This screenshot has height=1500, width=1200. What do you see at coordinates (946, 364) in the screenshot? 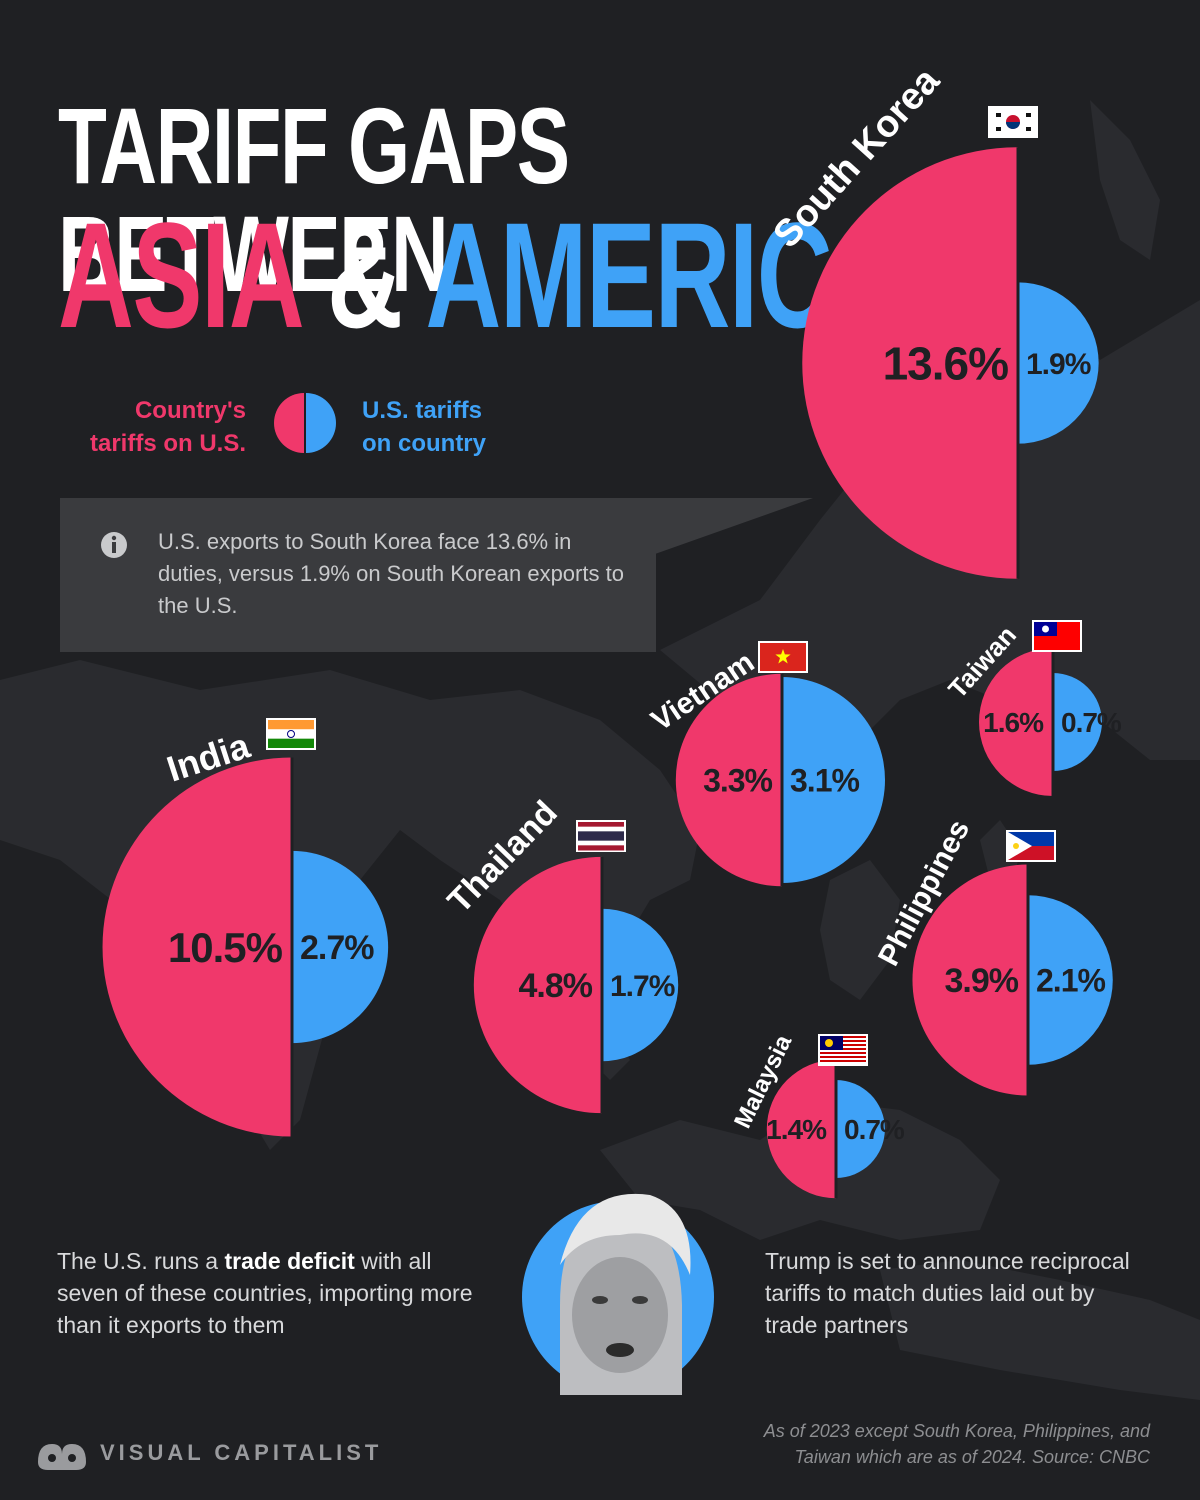
I see `south-korea-country-tariff-label: 13.6%` at bounding box center [946, 364].